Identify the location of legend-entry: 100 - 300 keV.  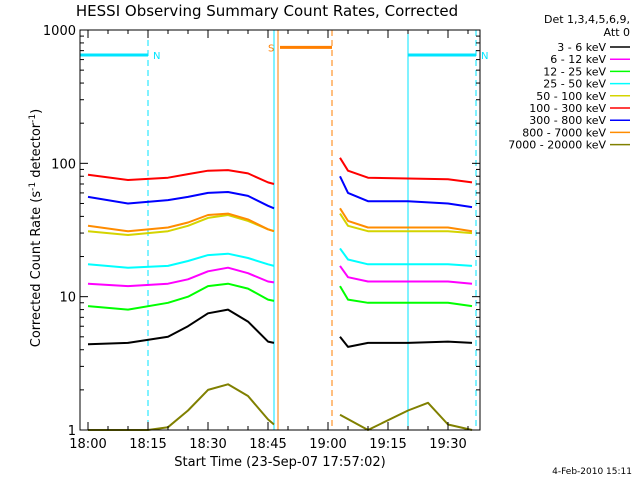
(567, 108).